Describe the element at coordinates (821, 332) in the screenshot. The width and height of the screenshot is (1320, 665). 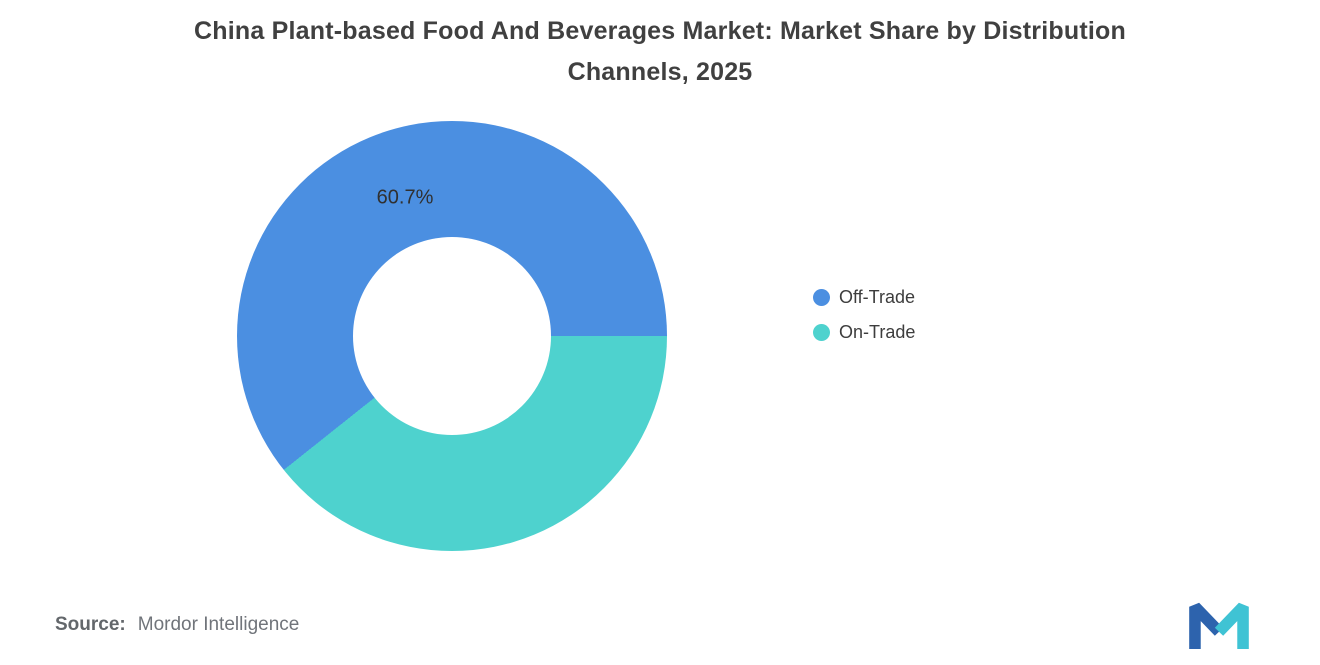
I see `on-trade-swatch-icon` at that location.